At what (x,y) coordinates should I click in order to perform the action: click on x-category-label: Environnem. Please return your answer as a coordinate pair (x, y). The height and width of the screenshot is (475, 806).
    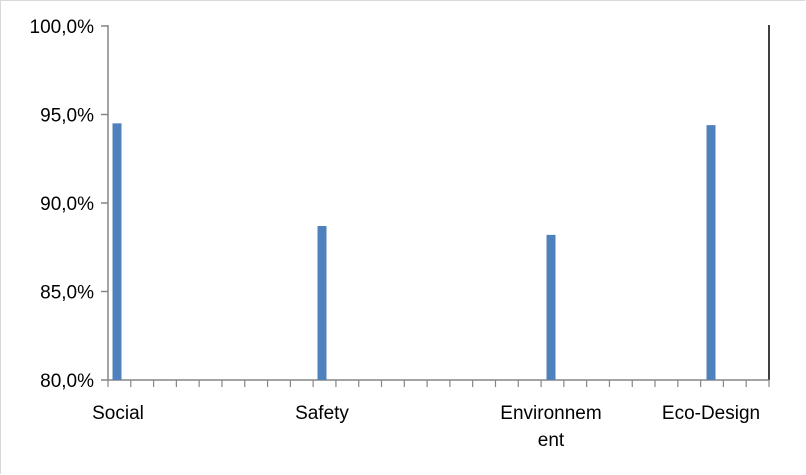
    Looking at the image, I should click on (550, 413).